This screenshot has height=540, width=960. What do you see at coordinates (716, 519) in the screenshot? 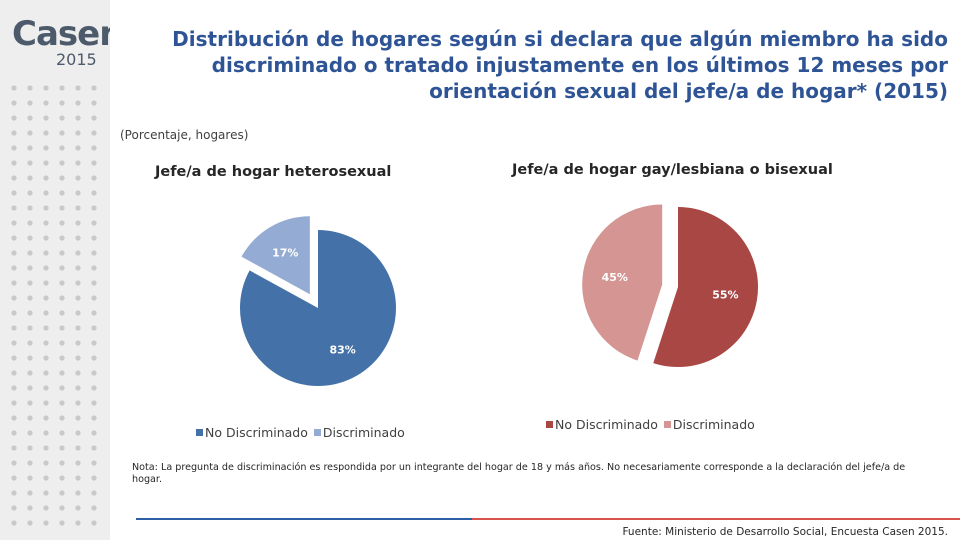
I see `divider-red` at bounding box center [716, 519].